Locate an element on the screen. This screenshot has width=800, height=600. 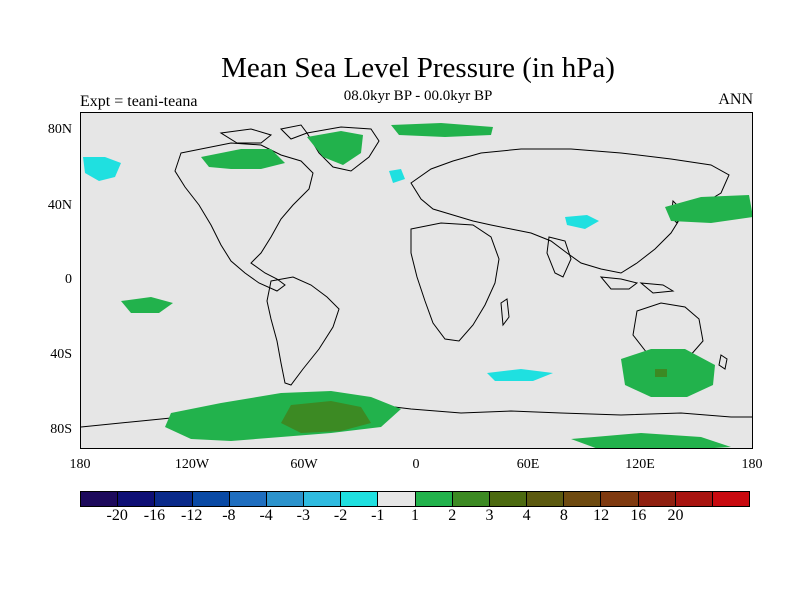
colorbar-label: -12 is located at coordinates (191, 515).